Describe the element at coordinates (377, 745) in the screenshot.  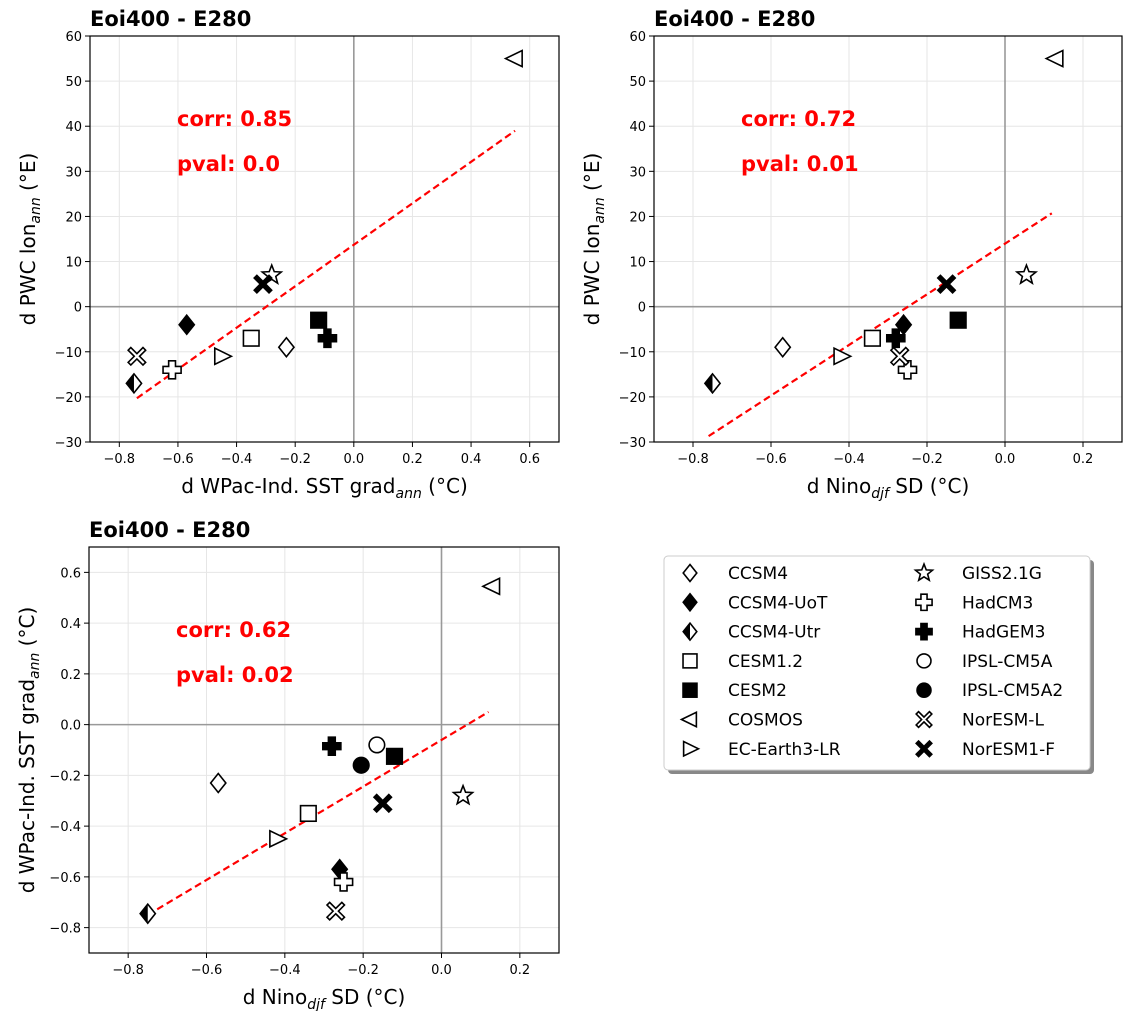
I see `point-ipsl-cm5a` at that location.